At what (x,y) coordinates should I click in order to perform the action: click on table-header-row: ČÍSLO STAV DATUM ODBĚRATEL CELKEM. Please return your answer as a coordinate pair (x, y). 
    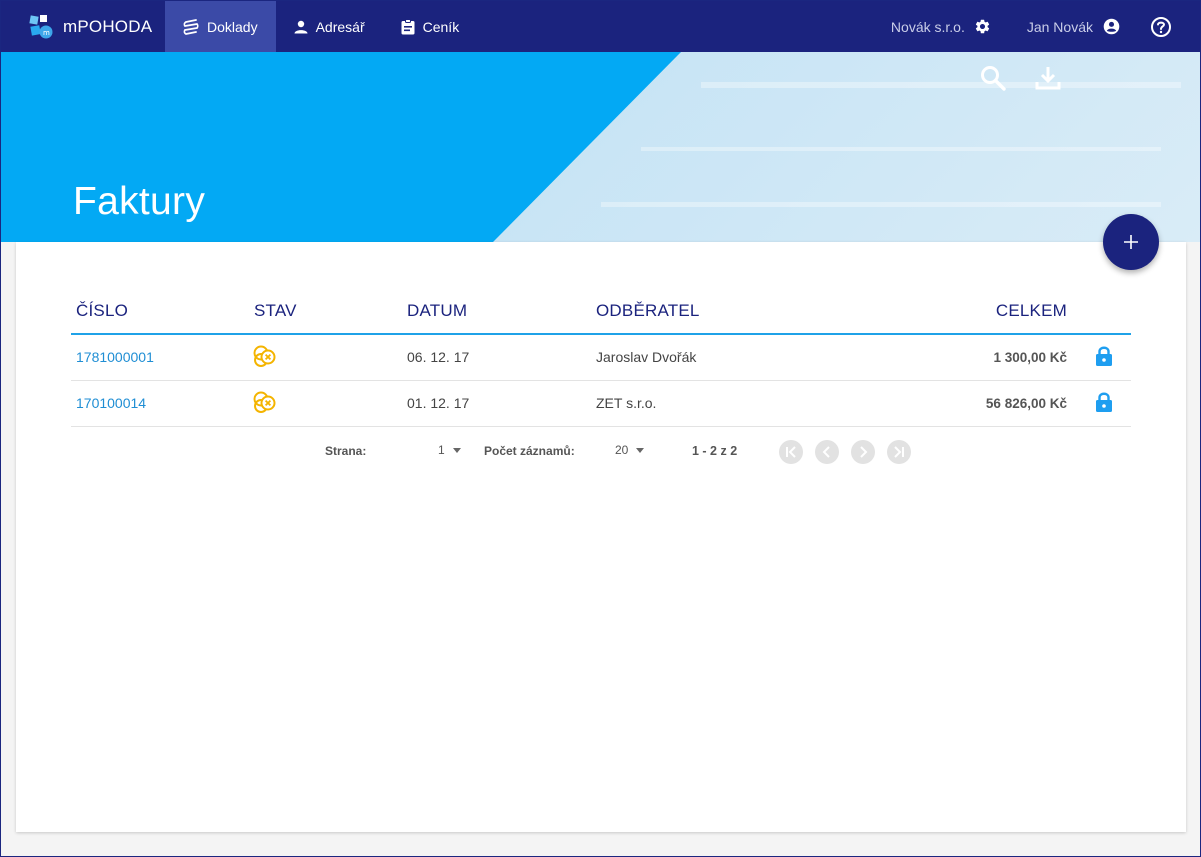
    Looking at the image, I should click on (601, 311).